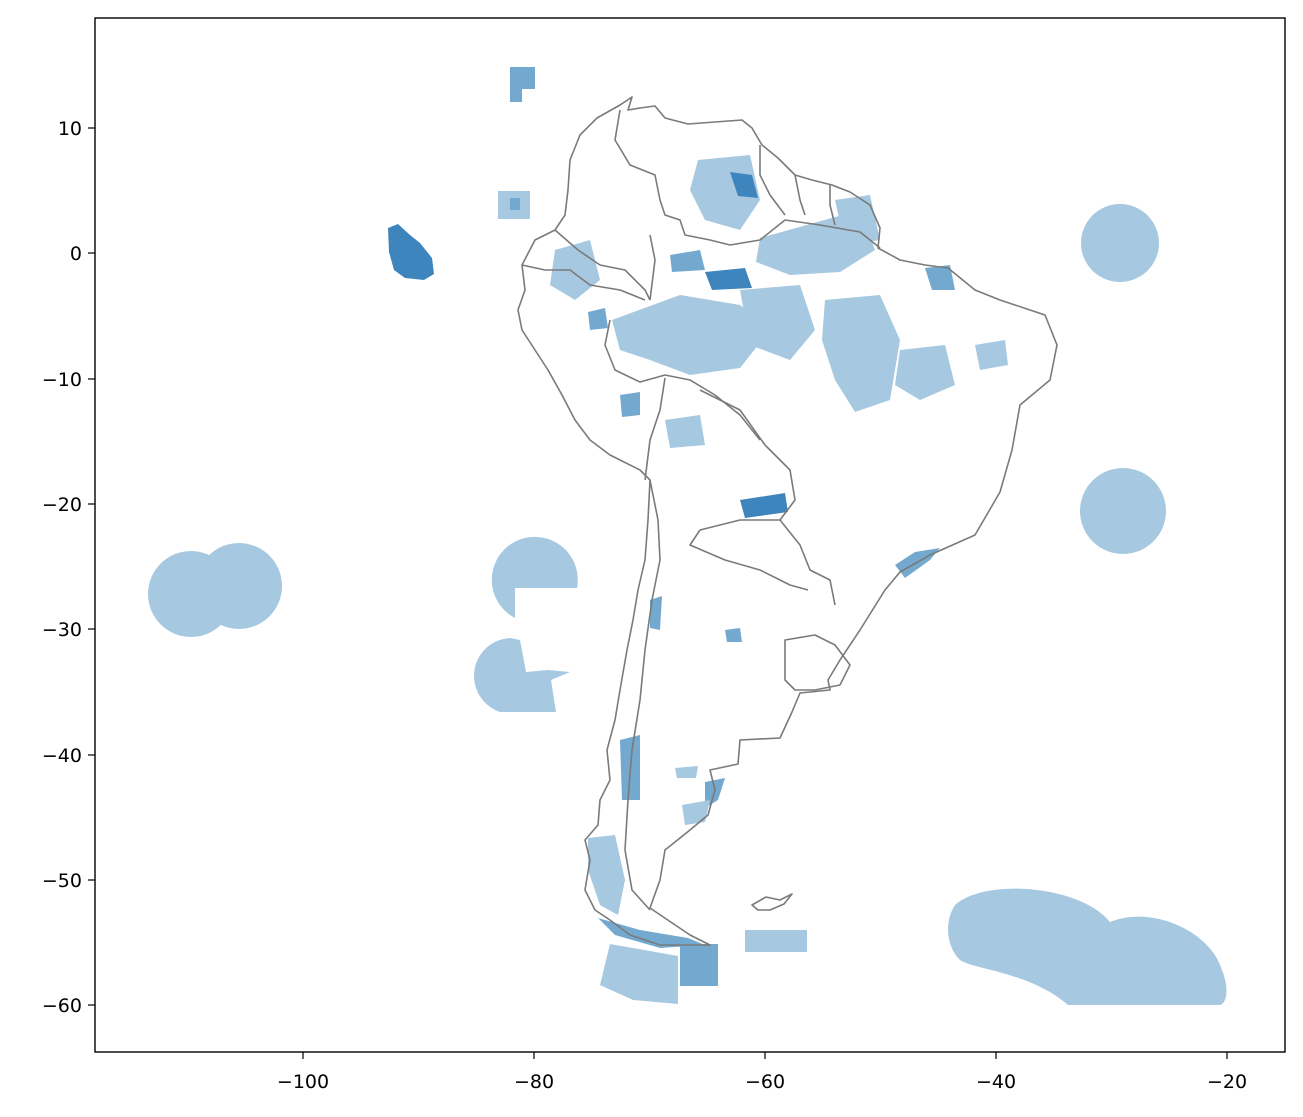  I want to click on juan-fernandez-protected-area, so click(522, 675).